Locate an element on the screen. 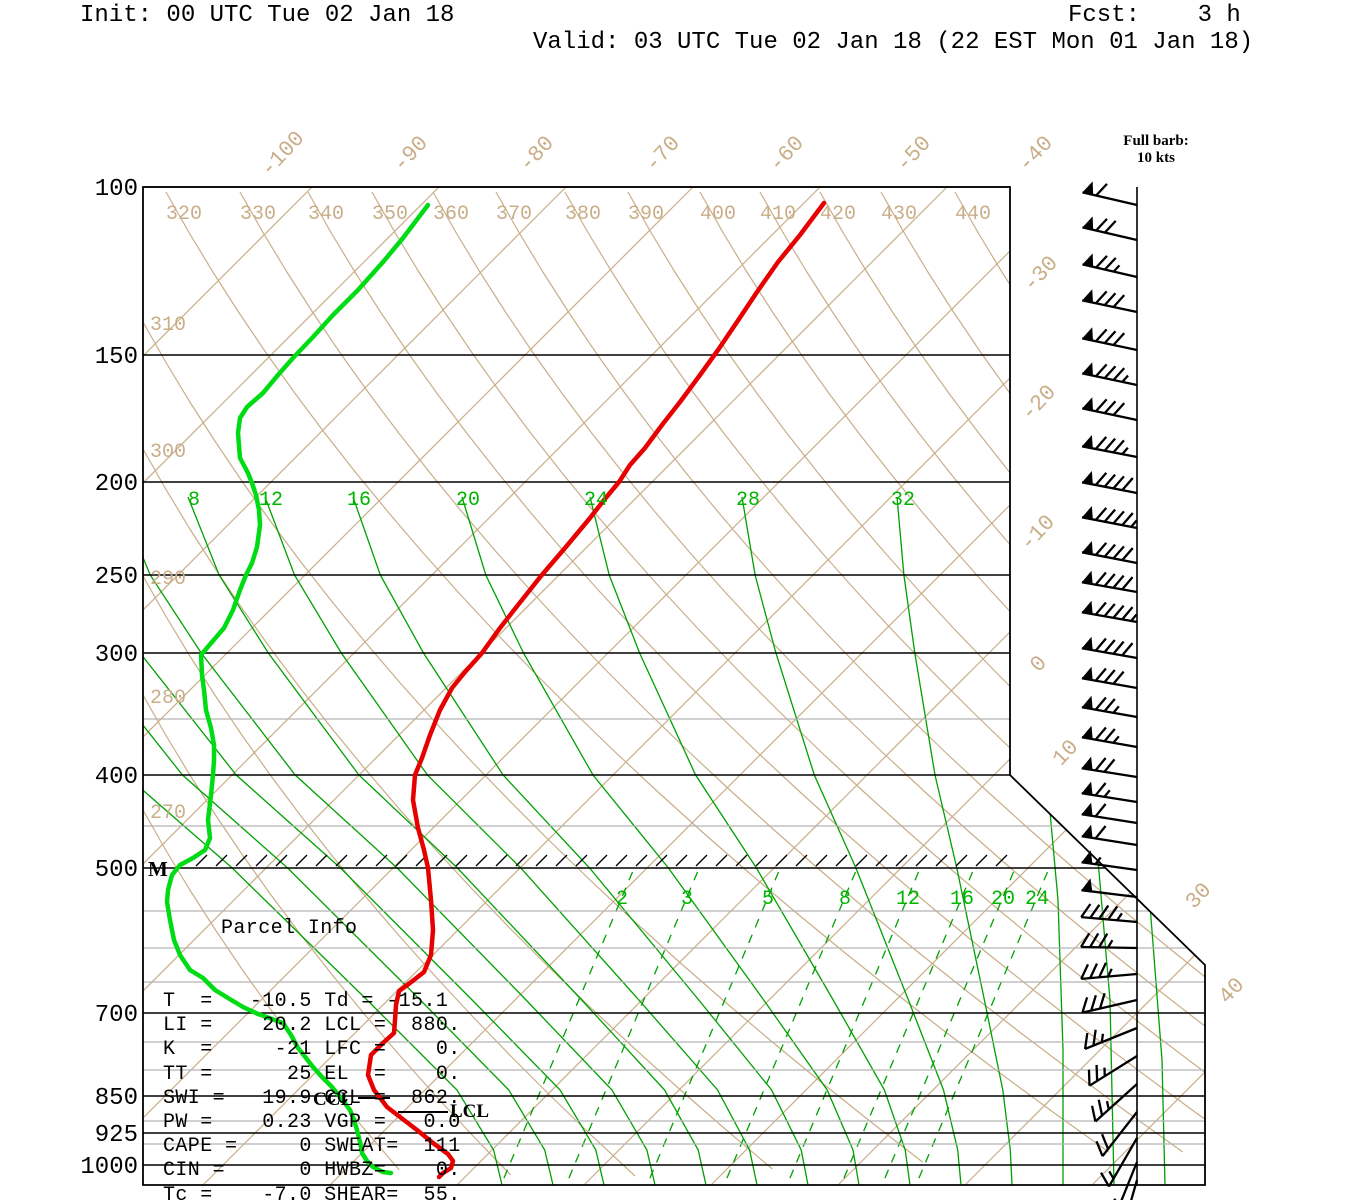 This screenshot has height=1200, width=1350. mixing-ratio-label: 24 is located at coordinates (1037, 899).